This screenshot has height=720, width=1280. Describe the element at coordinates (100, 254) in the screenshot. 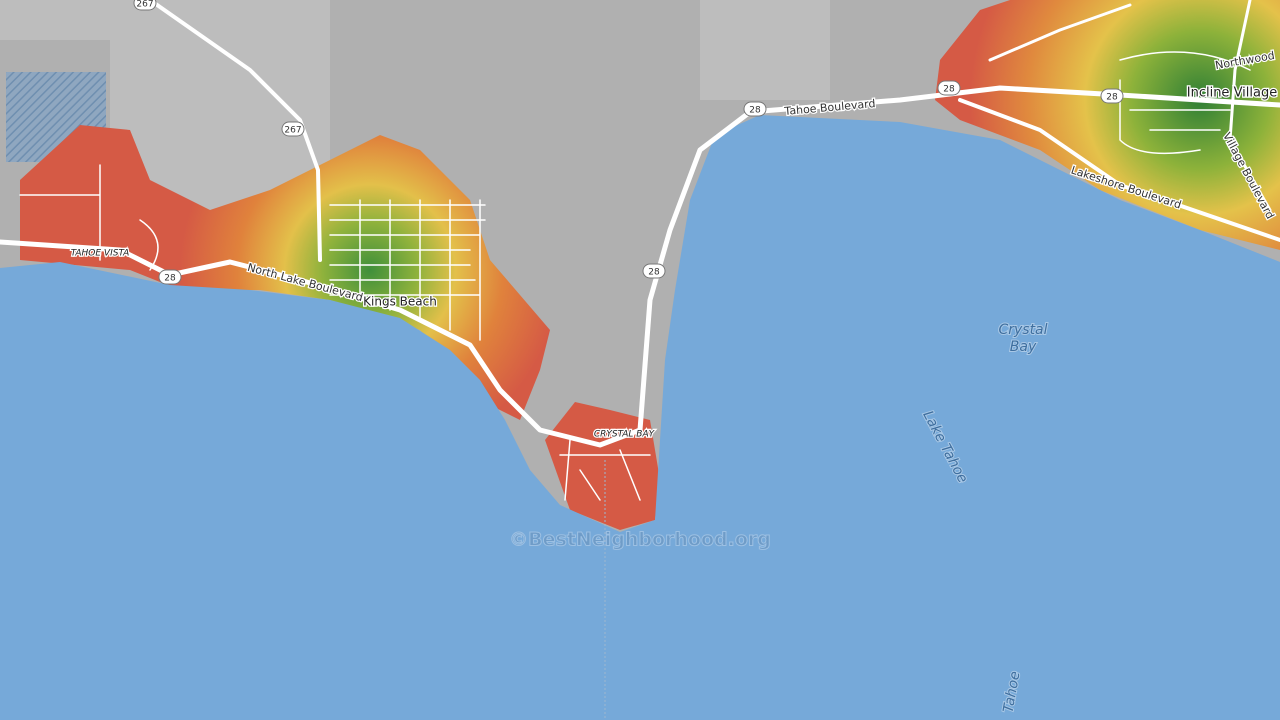

I see `place-label: TAHOE VISTA` at that location.